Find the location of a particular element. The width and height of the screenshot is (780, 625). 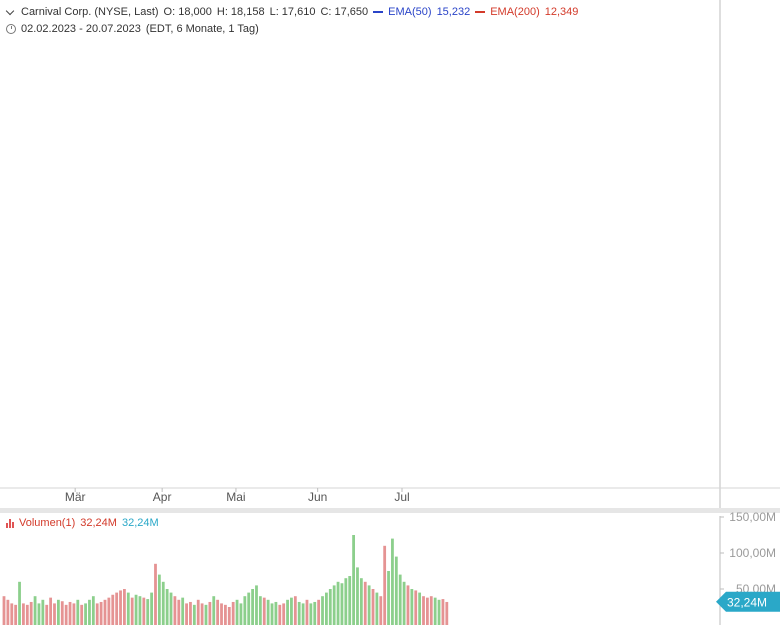

volume-label: Volumen(1) is located at coordinates (47, 523).